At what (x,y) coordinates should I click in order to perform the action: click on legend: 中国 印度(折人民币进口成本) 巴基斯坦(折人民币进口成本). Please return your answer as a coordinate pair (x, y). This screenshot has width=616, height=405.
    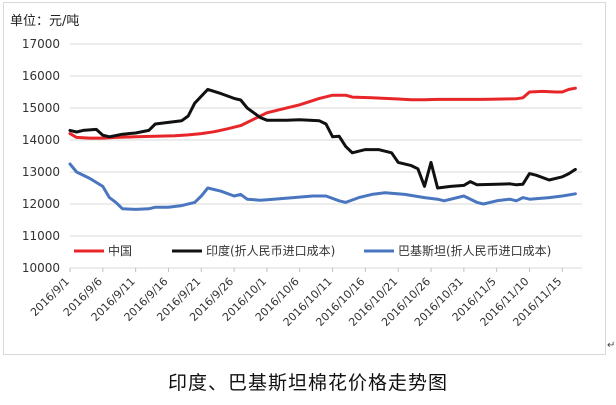
    Looking at the image, I should click on (312, 250).